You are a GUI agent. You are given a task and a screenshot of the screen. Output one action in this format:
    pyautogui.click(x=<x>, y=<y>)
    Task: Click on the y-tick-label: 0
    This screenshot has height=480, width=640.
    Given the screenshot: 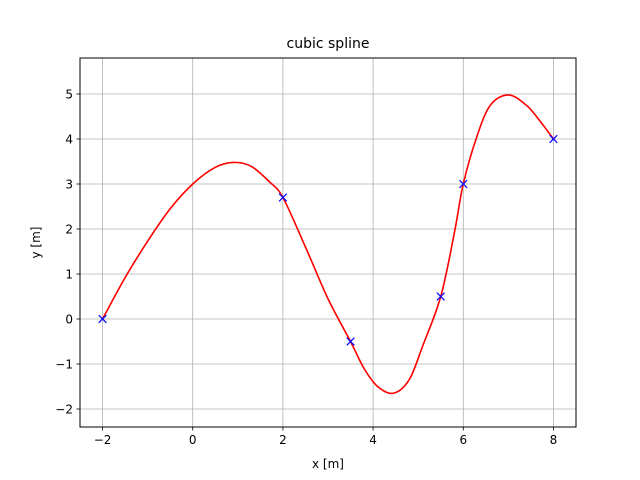 What is the action you would take?
    pyautogui.click(x=69, y=319)
    